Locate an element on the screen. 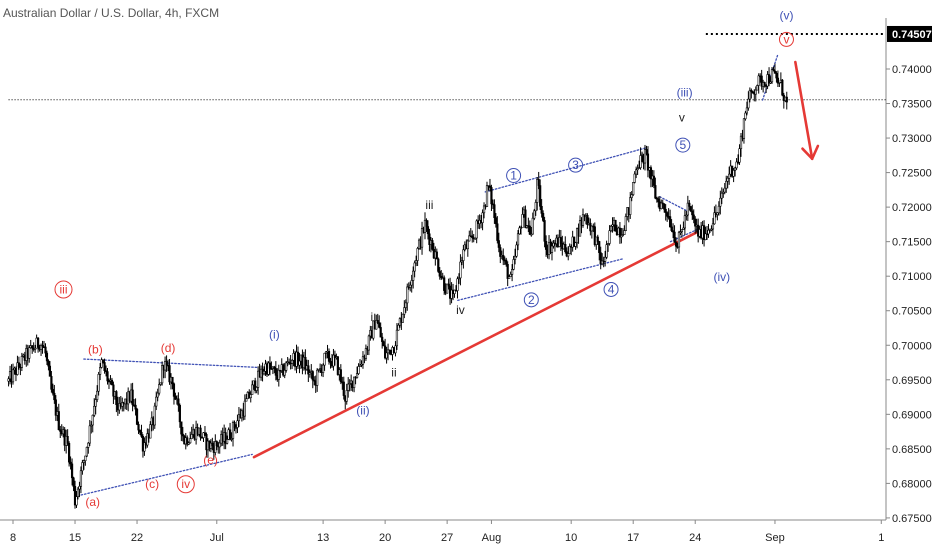  price-tick-label: 0.68000 is located at coordinates (912, 484).